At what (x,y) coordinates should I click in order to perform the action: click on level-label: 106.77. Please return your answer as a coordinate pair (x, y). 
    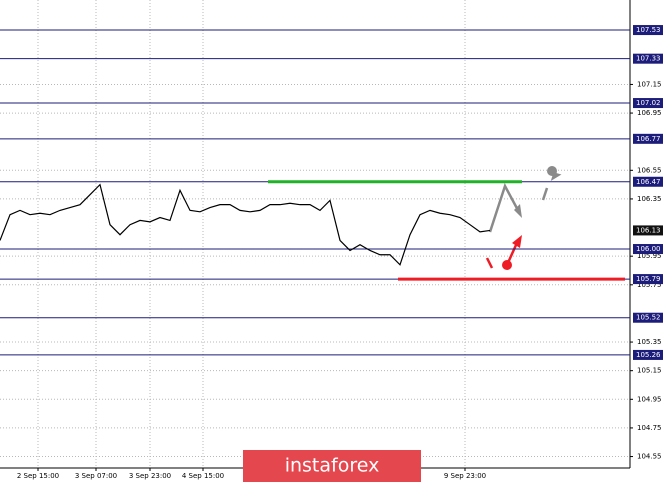
    Looking at the image, I should click on (648, 139).